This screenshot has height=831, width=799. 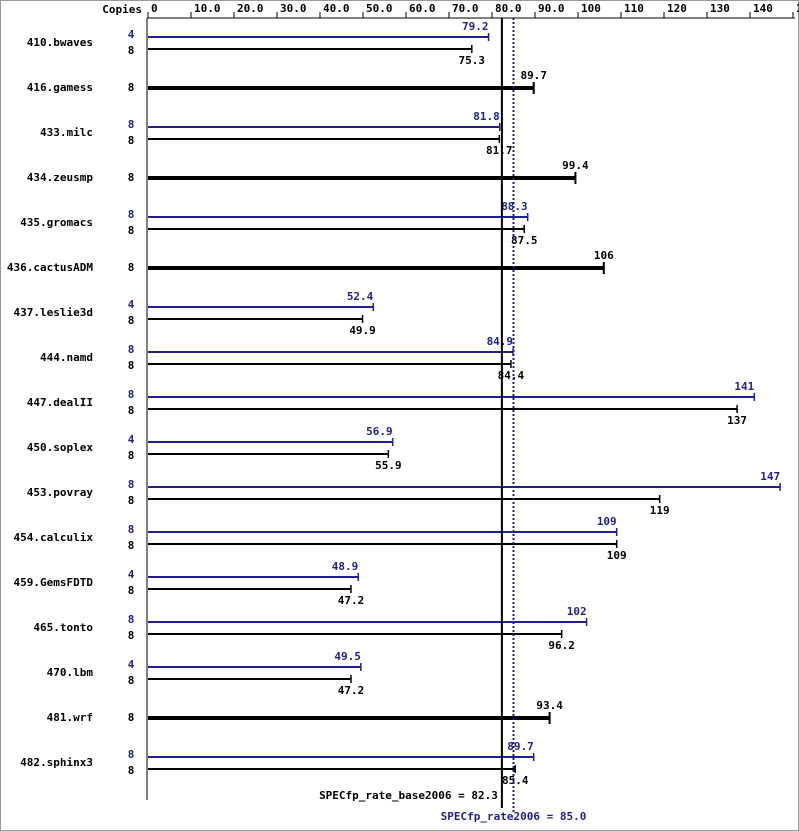 What do you see at coordinates (551, 8) in the screenshot?
I see `x-tick-label: 90.0` at bounding box center [551, 8].